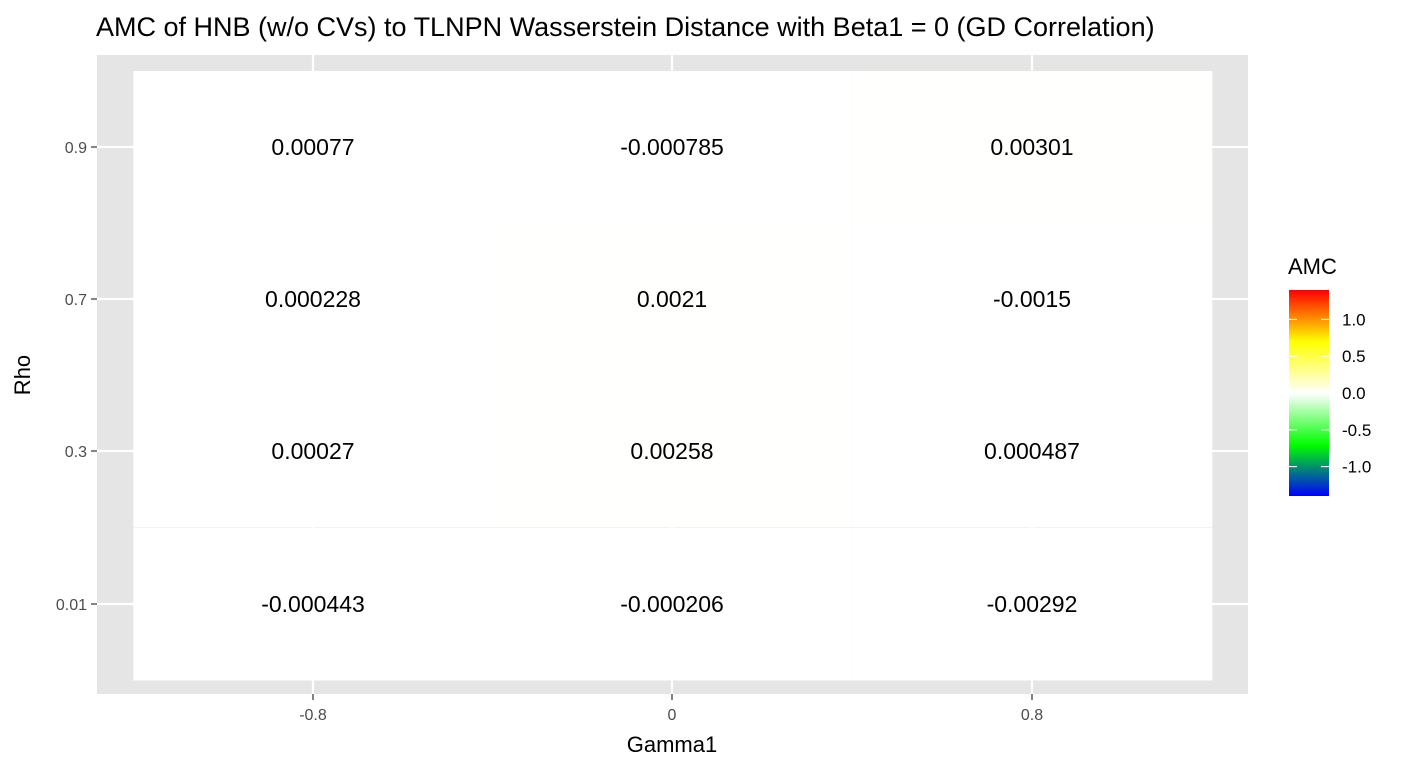 This screenshot has width=1405, height=770. I want to click on y-axis-title: Rho, so click(22, 375).